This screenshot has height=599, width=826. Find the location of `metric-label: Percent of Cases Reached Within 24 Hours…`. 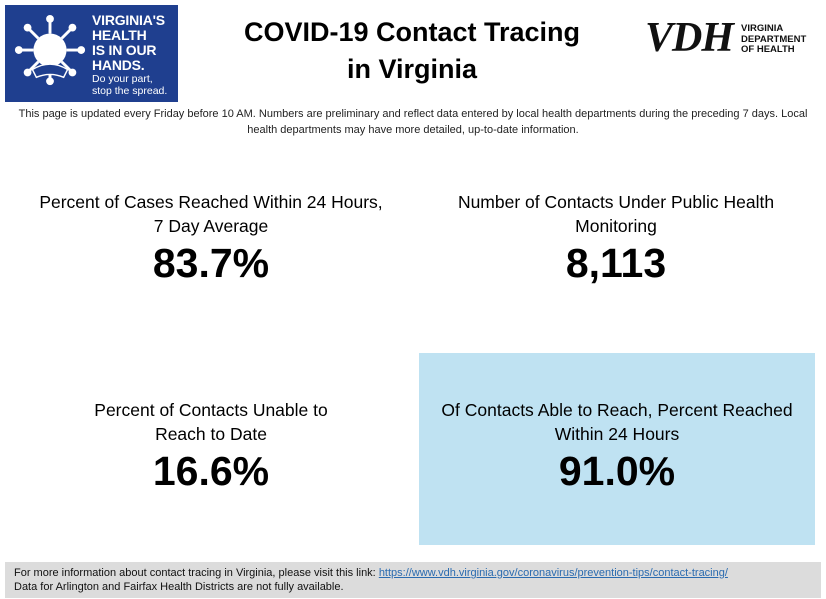

metric-label: Percent of Cases Reached Within 24 Hours… is located at coordinates (211, 214).